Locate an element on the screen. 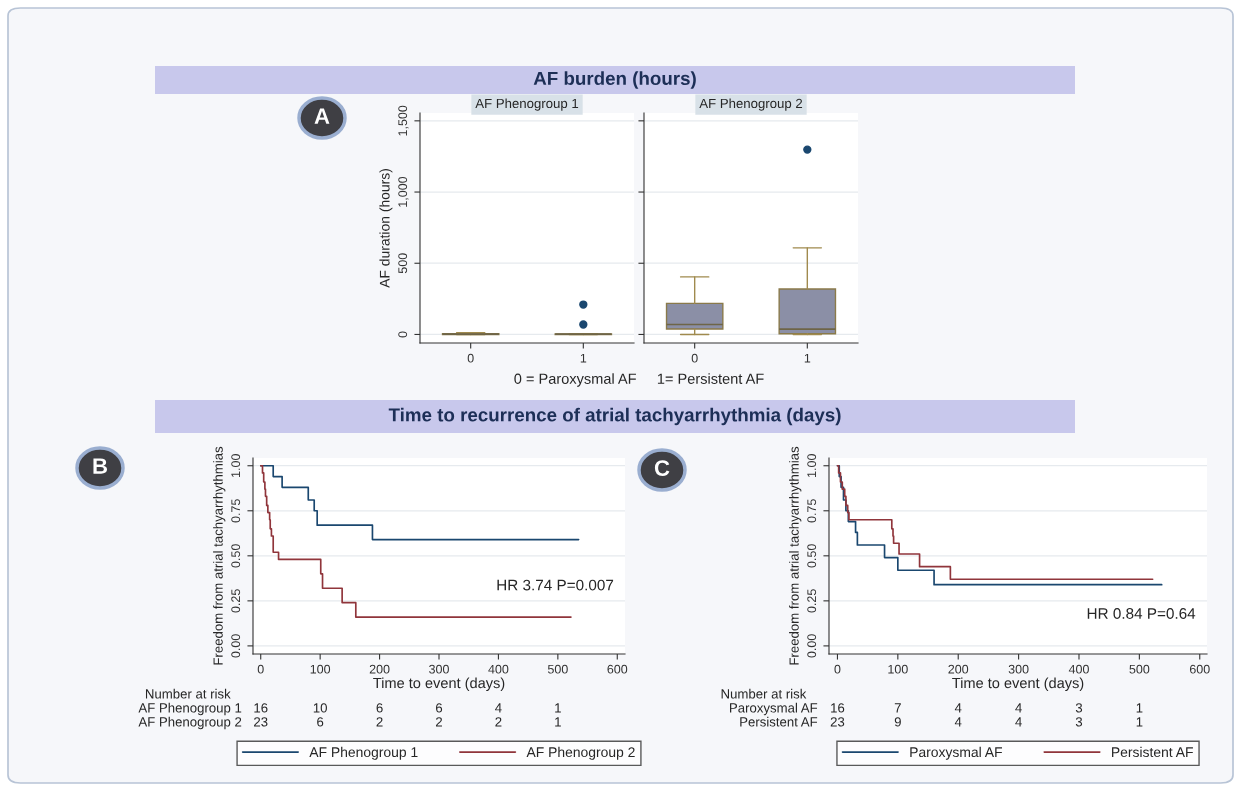 This screenshot has height=791, width=1241. legend-label: AF Phenogroup 2 is located at coordinates (580, 753).